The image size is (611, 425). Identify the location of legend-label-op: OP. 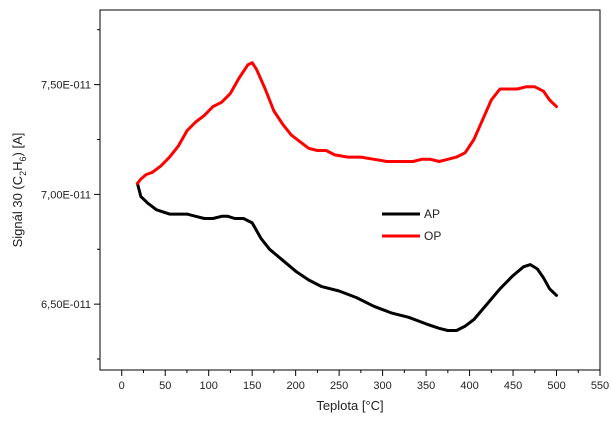
(432, 236).